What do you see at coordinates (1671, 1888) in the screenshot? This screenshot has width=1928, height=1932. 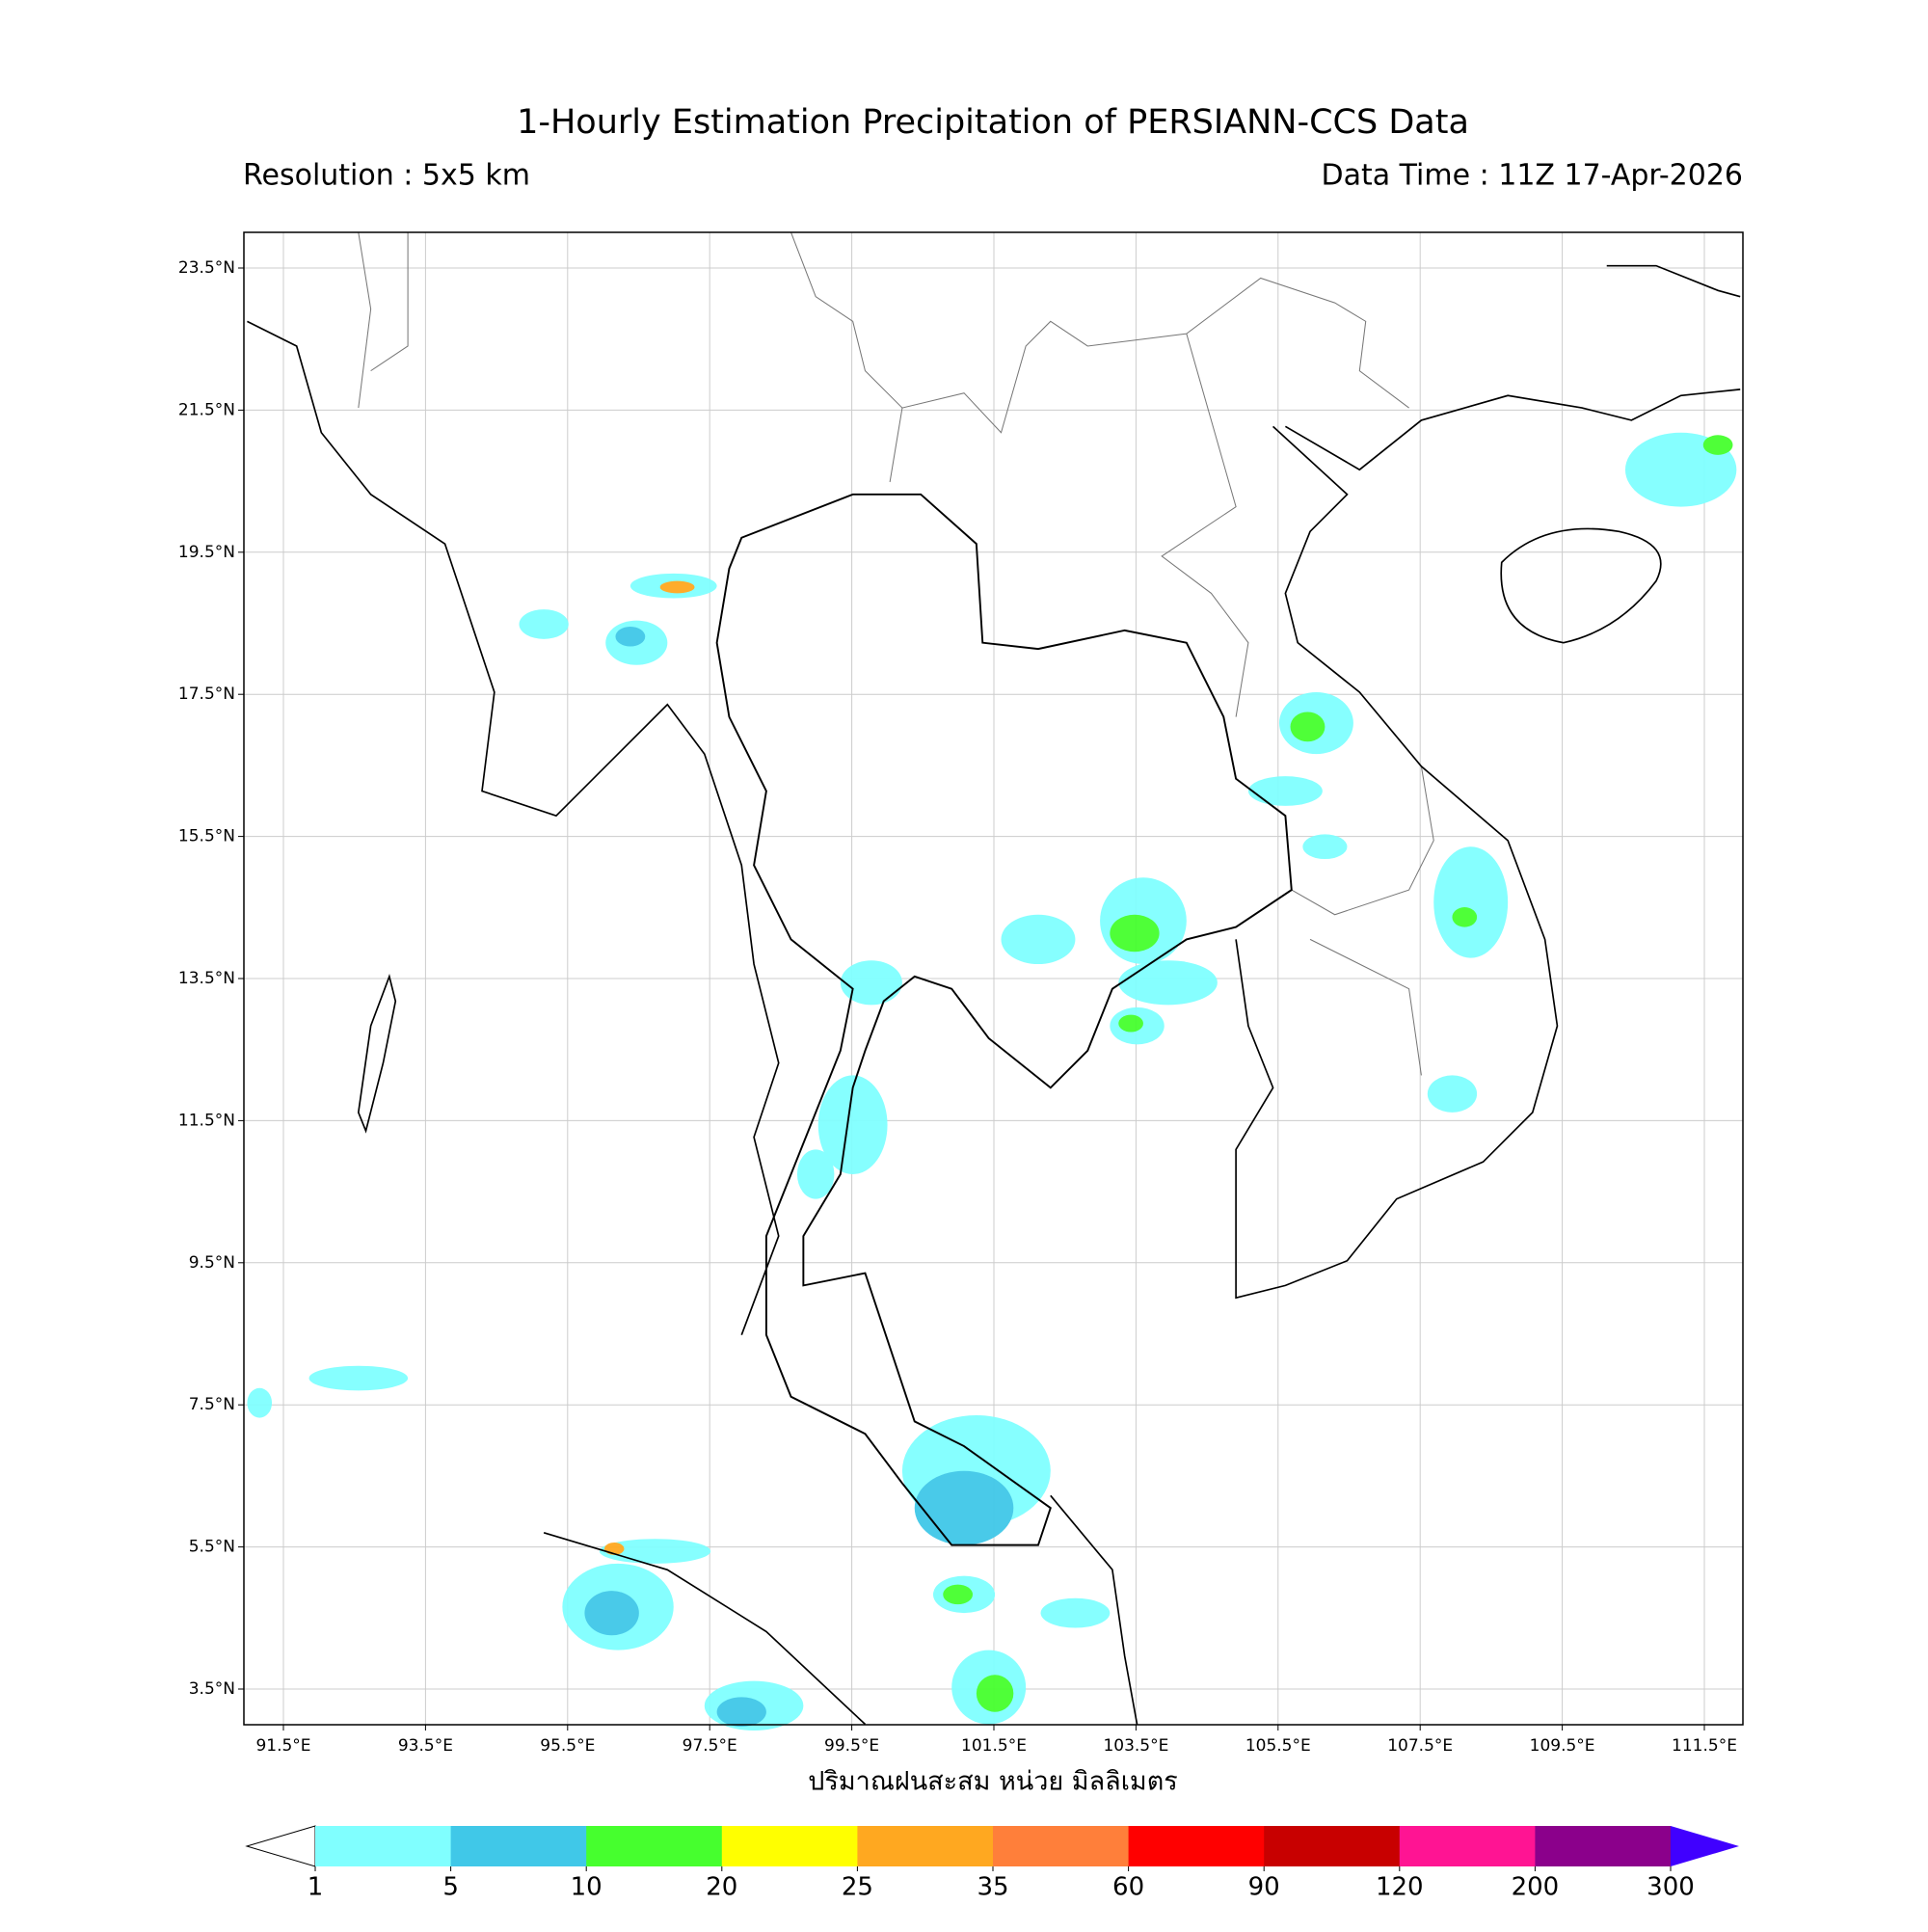 I see `colorbar-tick-label: 300` at bounding box center [1671, 1888].